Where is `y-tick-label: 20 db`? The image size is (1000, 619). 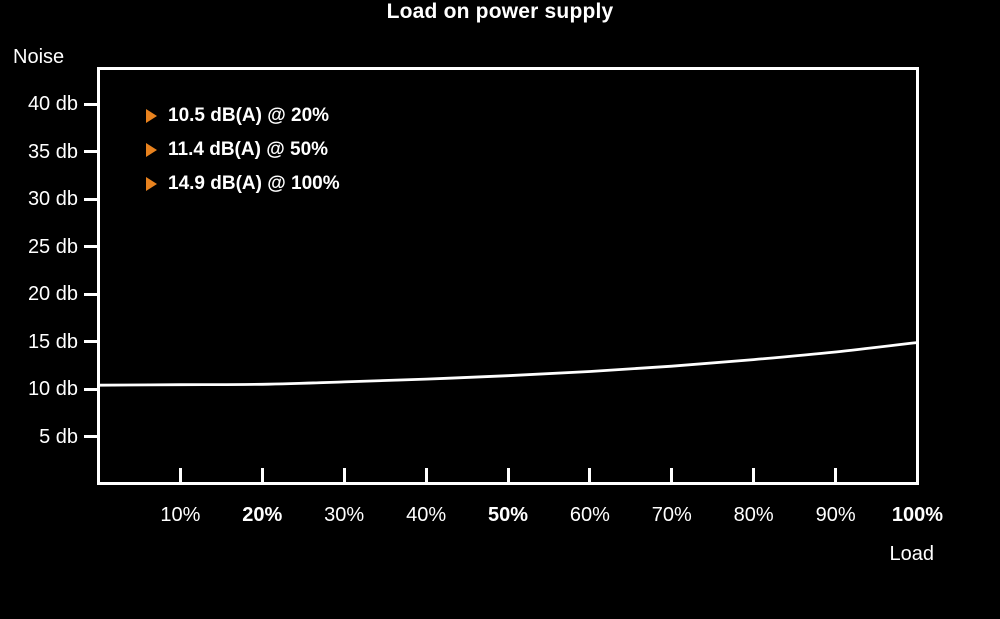 y-tick-label: 20 db is located at coordinates (52, 294).